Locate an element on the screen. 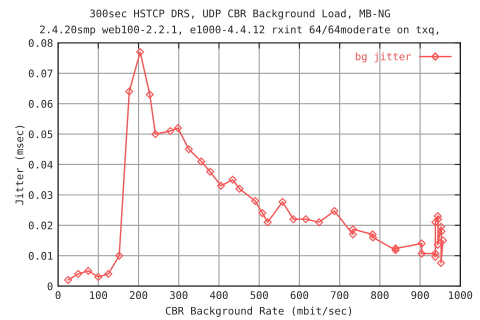 The height and width of the screenshot is (320, 480). y-tick-label: 0.04 is located at coordinates (40, 164).